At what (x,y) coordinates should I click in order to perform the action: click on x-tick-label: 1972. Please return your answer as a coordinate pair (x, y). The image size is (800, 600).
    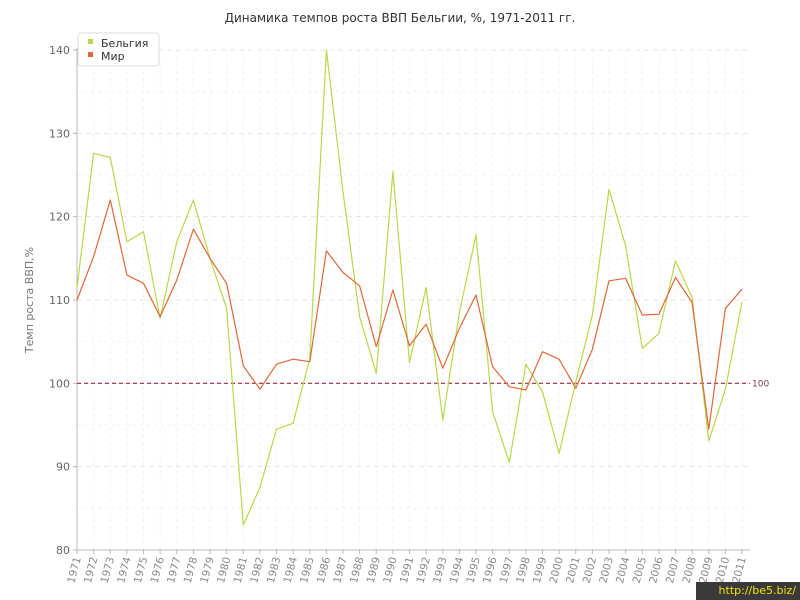
    Looking at the image, I should click on (91, 570).